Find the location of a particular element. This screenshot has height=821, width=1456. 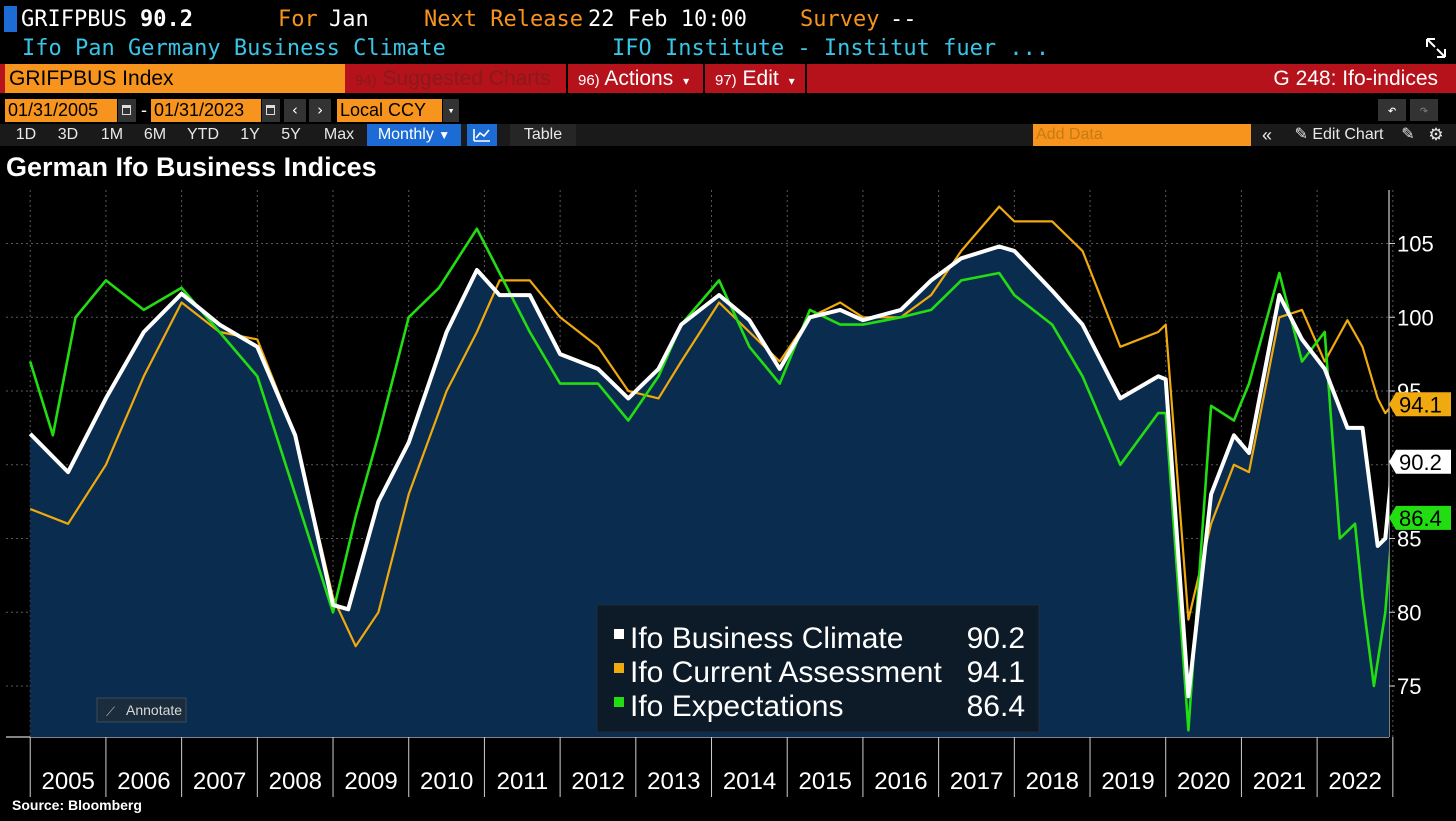

last-value-tag-text: 90.2 is located at coordinates (1420, 462).